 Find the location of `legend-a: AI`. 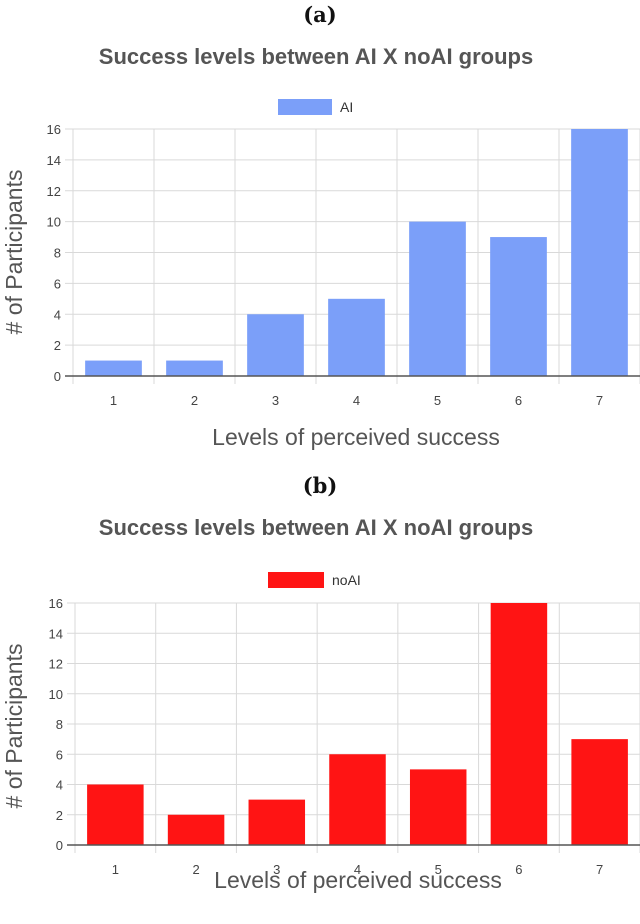

legend-a: AI is located at coordinates (315, 107).